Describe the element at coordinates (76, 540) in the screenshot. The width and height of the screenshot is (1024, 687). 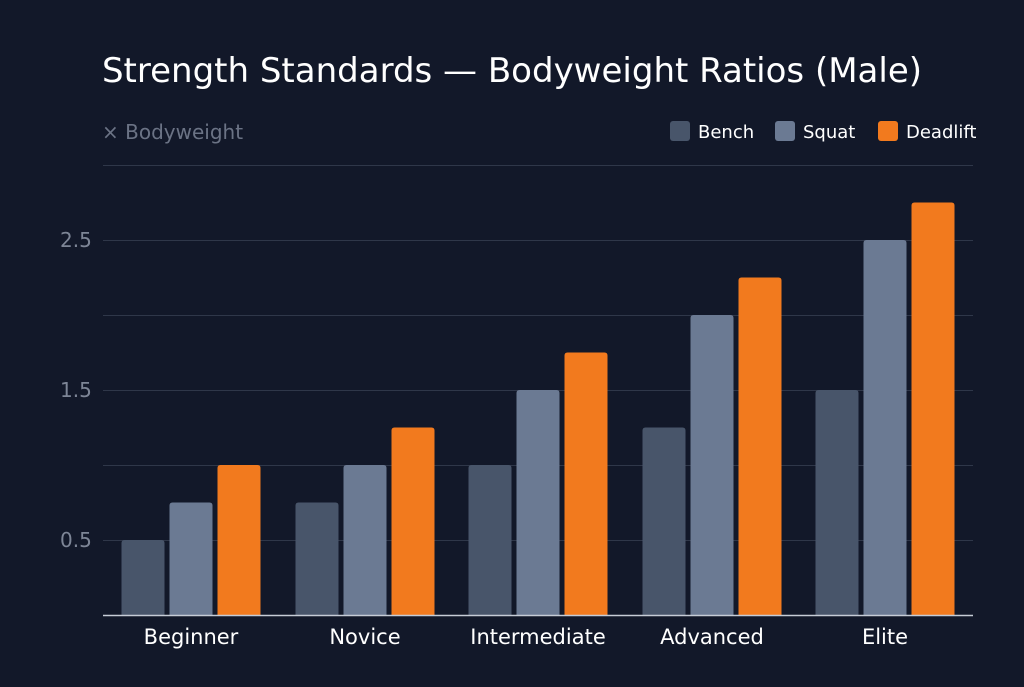
I see `y-tick-label: 0.5` at that location.